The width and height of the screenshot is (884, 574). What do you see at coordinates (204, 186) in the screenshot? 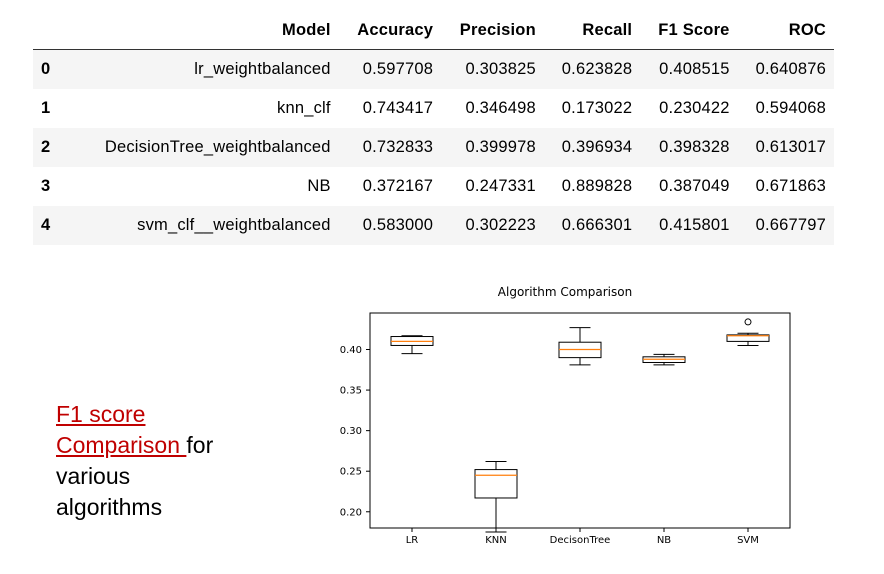
I see `table-cell: NB` at bounding box center [204, 186].